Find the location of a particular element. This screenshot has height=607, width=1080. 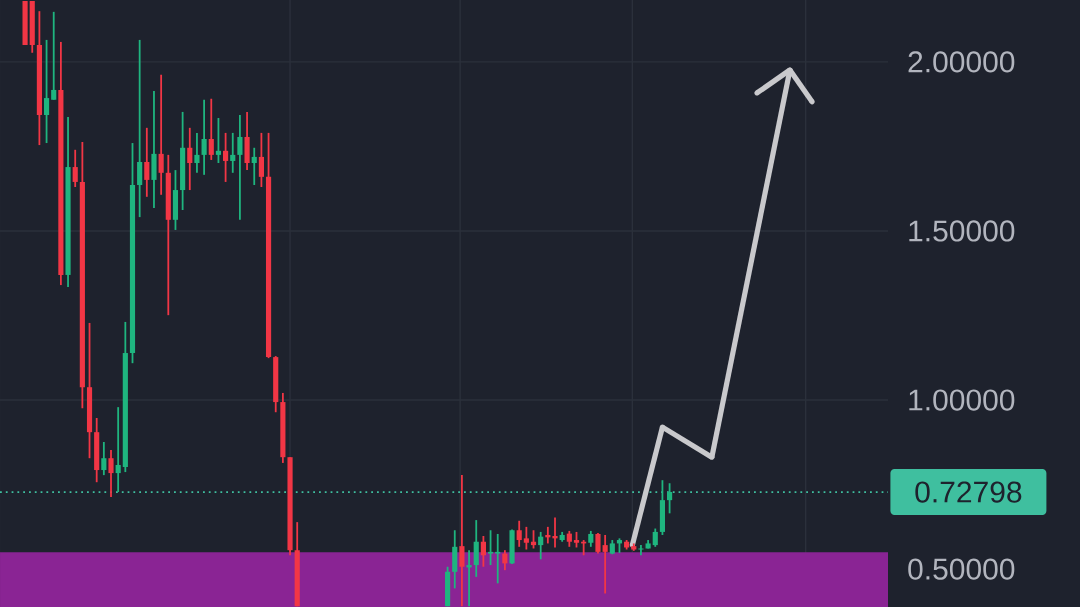

y-tick-label: 1.00000 is located at coordinates (962, 400).